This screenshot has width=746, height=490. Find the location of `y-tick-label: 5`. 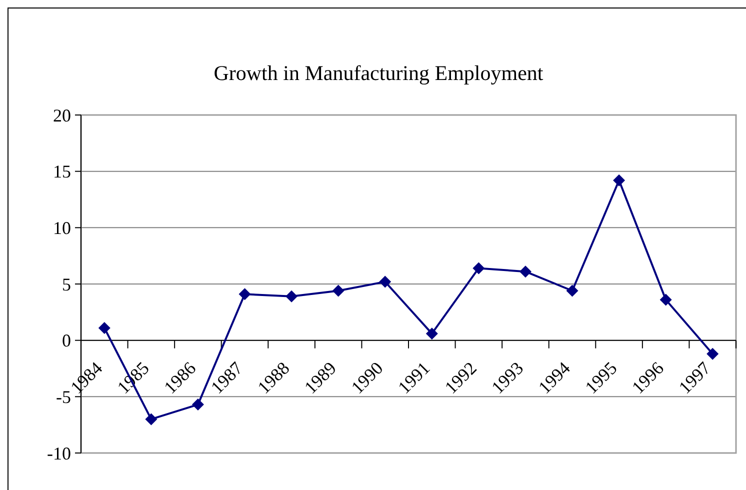

y-tick-label: 5 is located at coordinates (66, 284).